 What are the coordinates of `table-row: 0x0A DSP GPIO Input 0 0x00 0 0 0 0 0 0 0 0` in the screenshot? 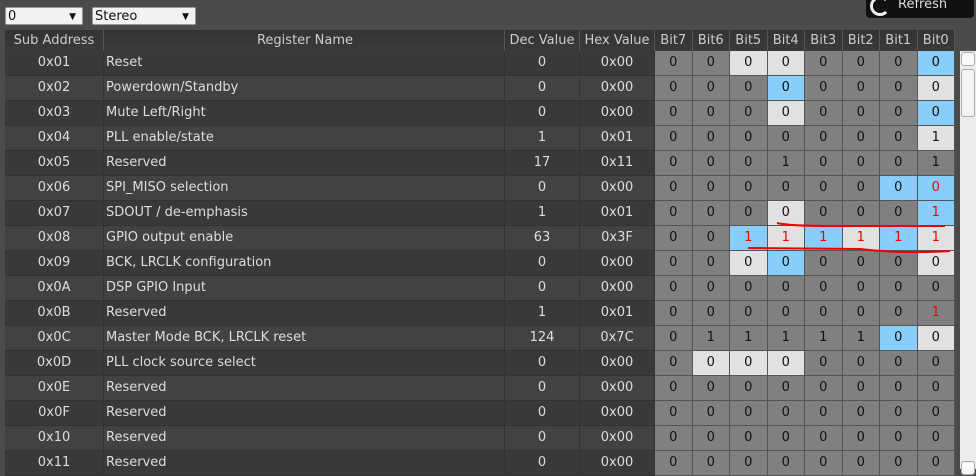 It's located at (480, 288).